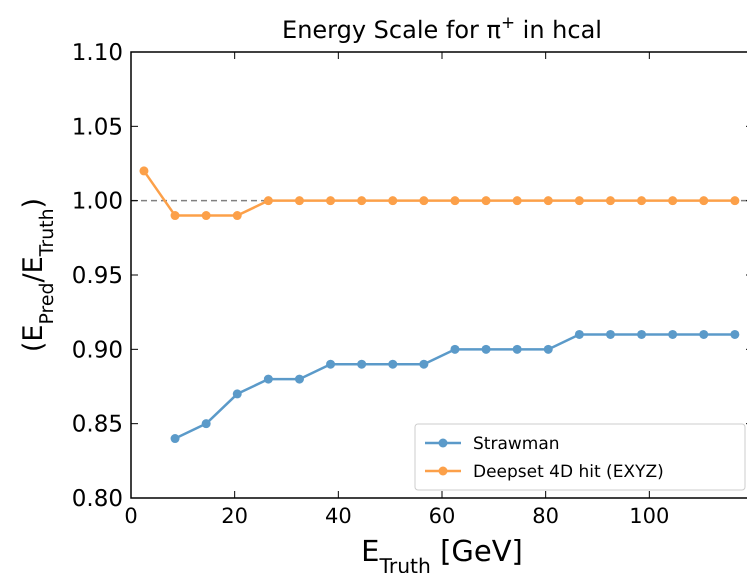 This screenshot has width=747, height=581. Describe the element at coordinates (338, 516) in the screenshot. I see `x-tick-label: 40` at that location.